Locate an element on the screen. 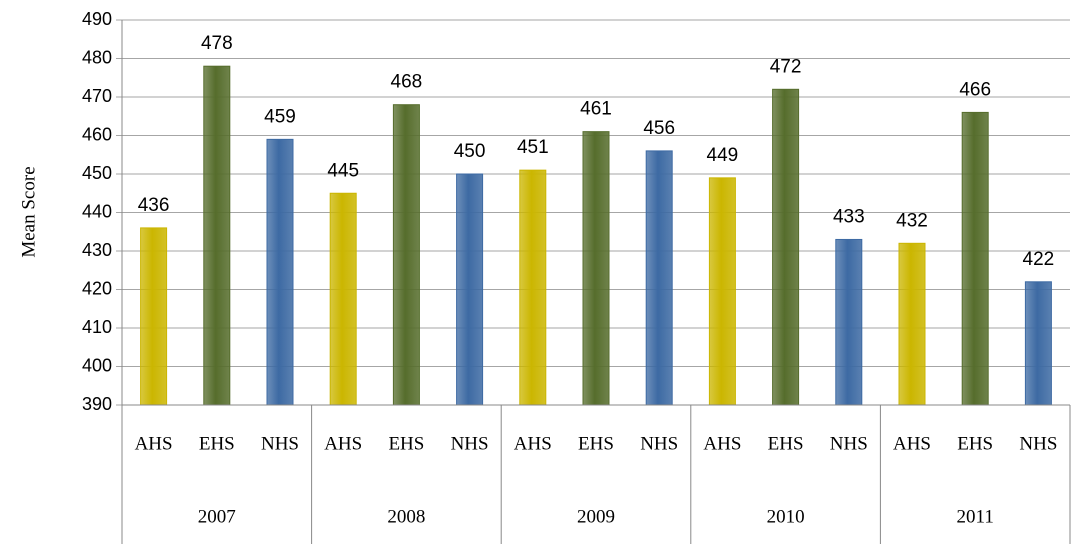 Image resolution: width=1073 pixels, height=544 pixels. x-group-label: 2011 is located at coordinates (975, 516).